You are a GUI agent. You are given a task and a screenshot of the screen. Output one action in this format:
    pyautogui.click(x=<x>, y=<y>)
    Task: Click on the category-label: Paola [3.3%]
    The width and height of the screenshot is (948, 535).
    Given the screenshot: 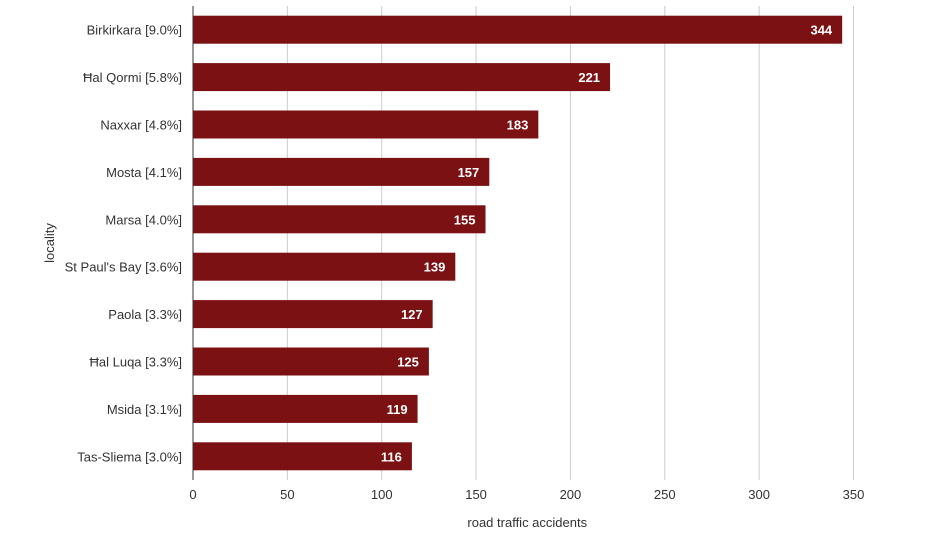 What is the action you would take?
    pyautogui.click(x=145, y=314)
    